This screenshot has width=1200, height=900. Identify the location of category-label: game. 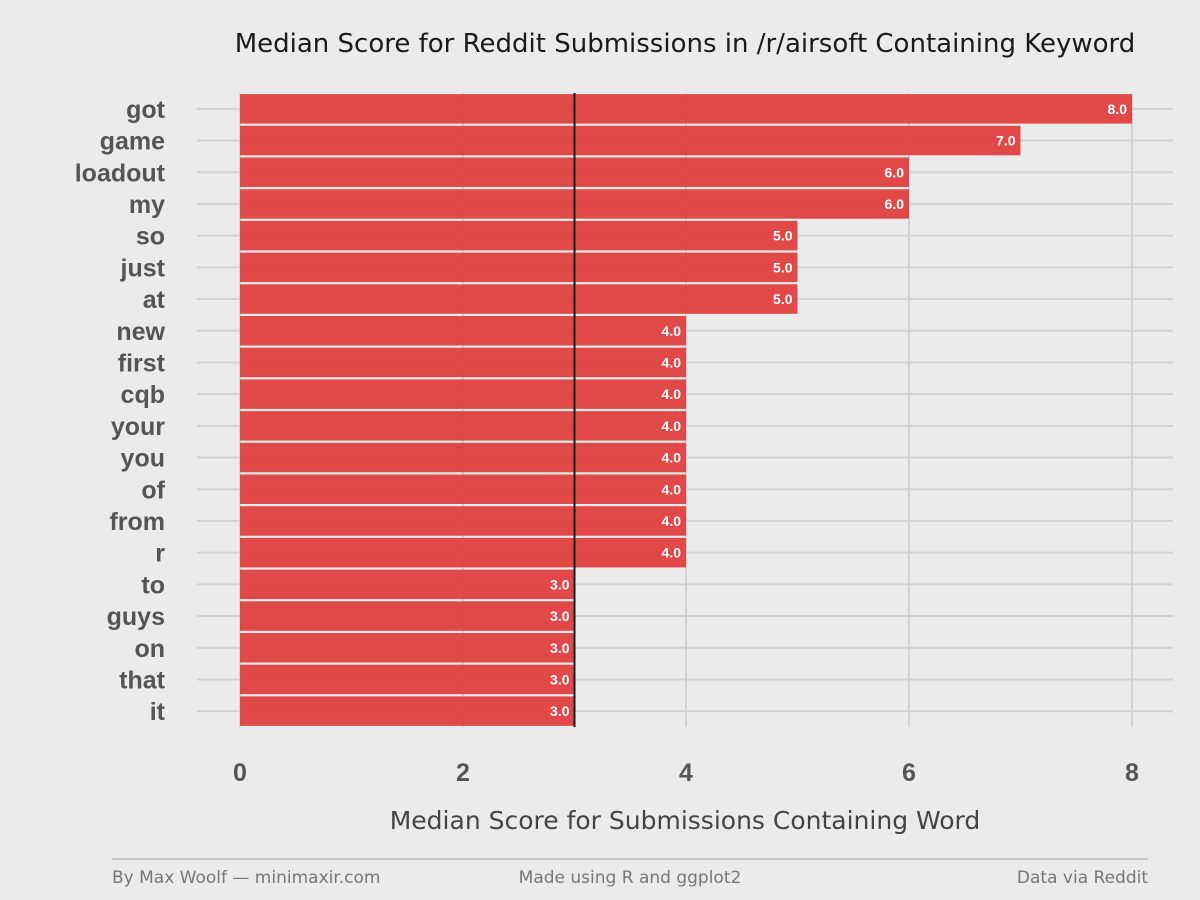
(132, 142).